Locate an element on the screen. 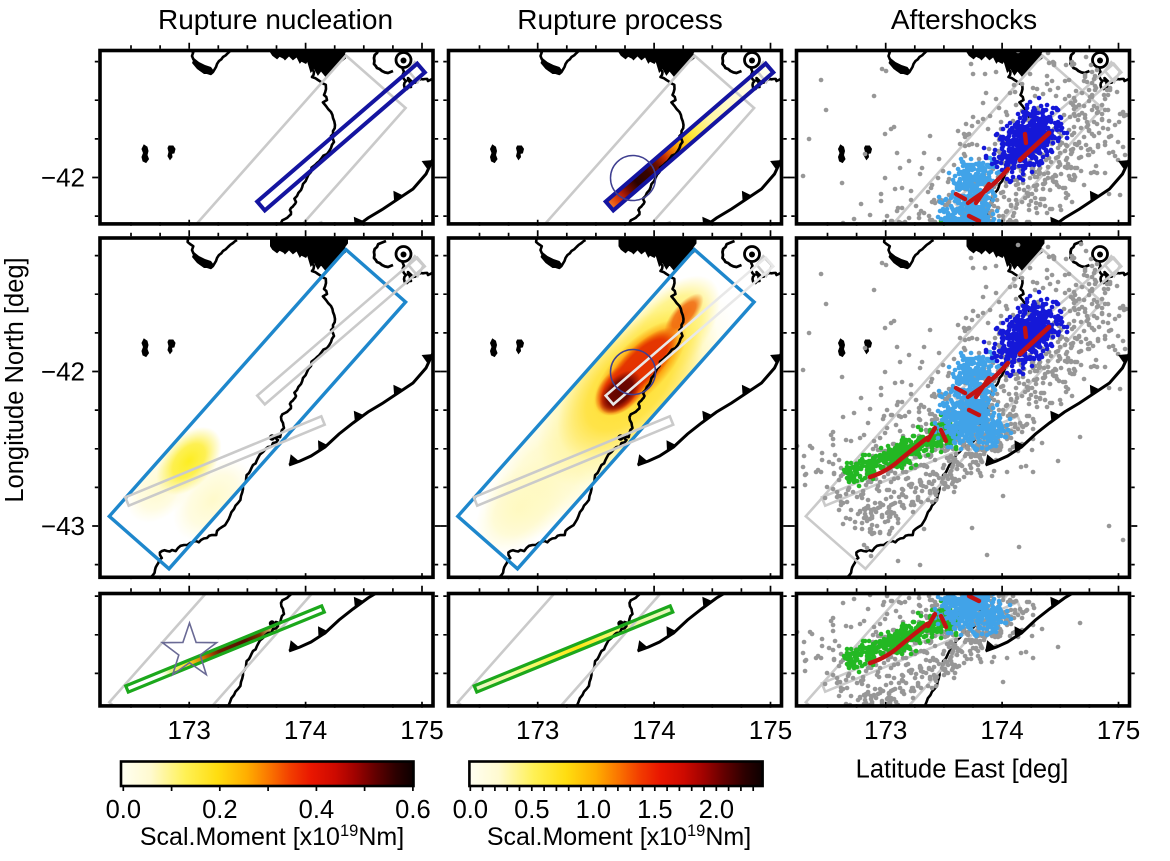  svg-text: Aftershocks is located at coordinates (964, 19).